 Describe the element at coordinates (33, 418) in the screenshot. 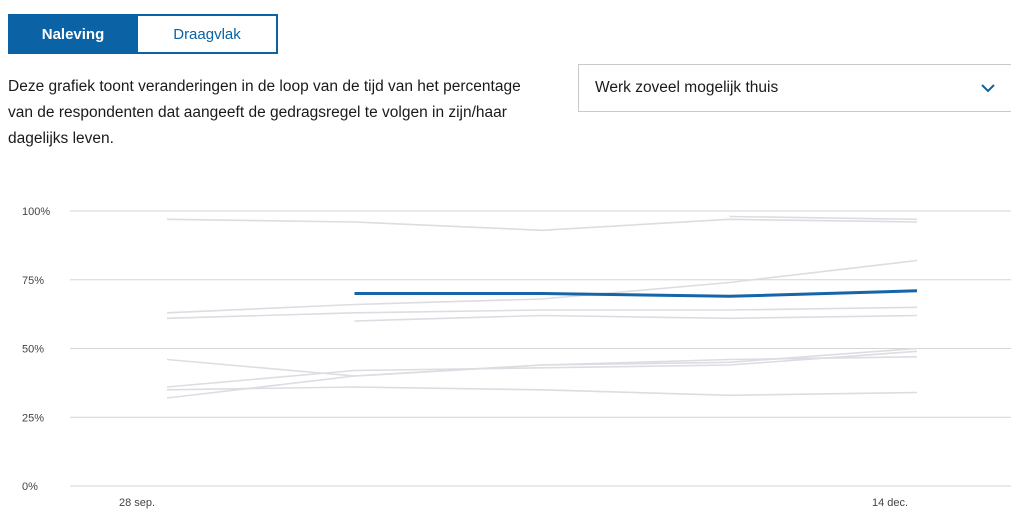

I see `y-tick-label: 25%` at that location.